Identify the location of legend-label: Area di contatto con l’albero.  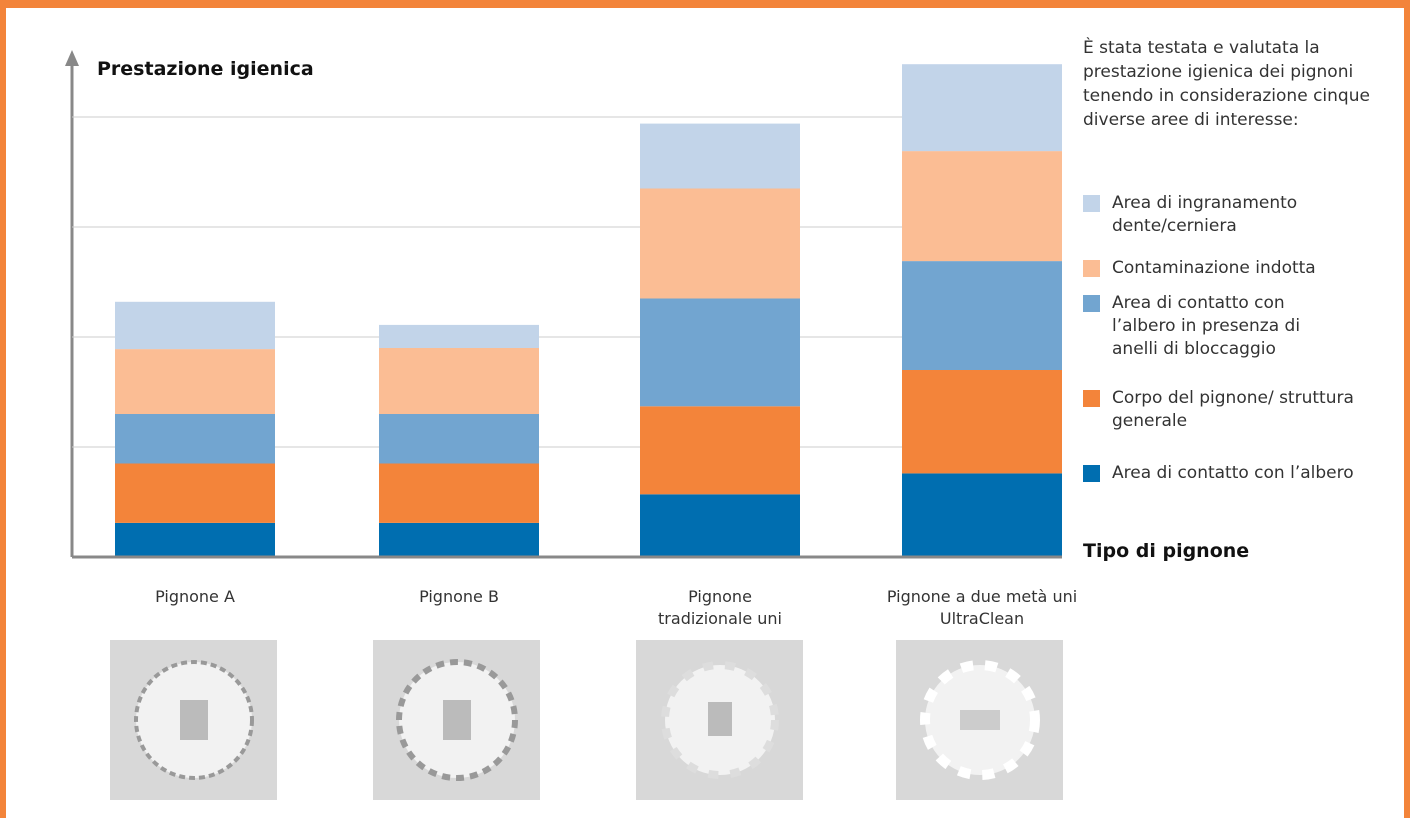
(1233, 473).